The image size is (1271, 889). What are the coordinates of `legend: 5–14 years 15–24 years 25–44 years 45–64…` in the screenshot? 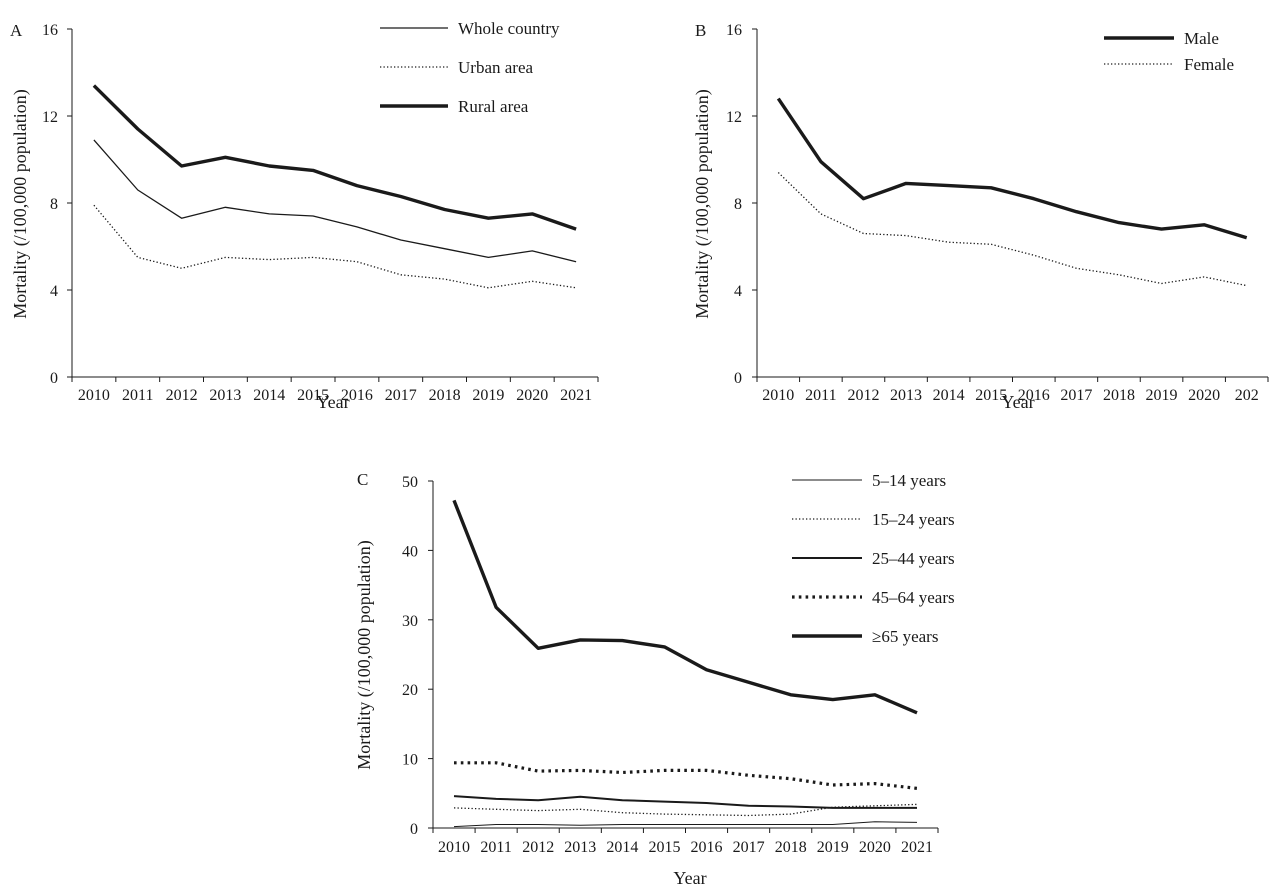 It's located at (873, 558).